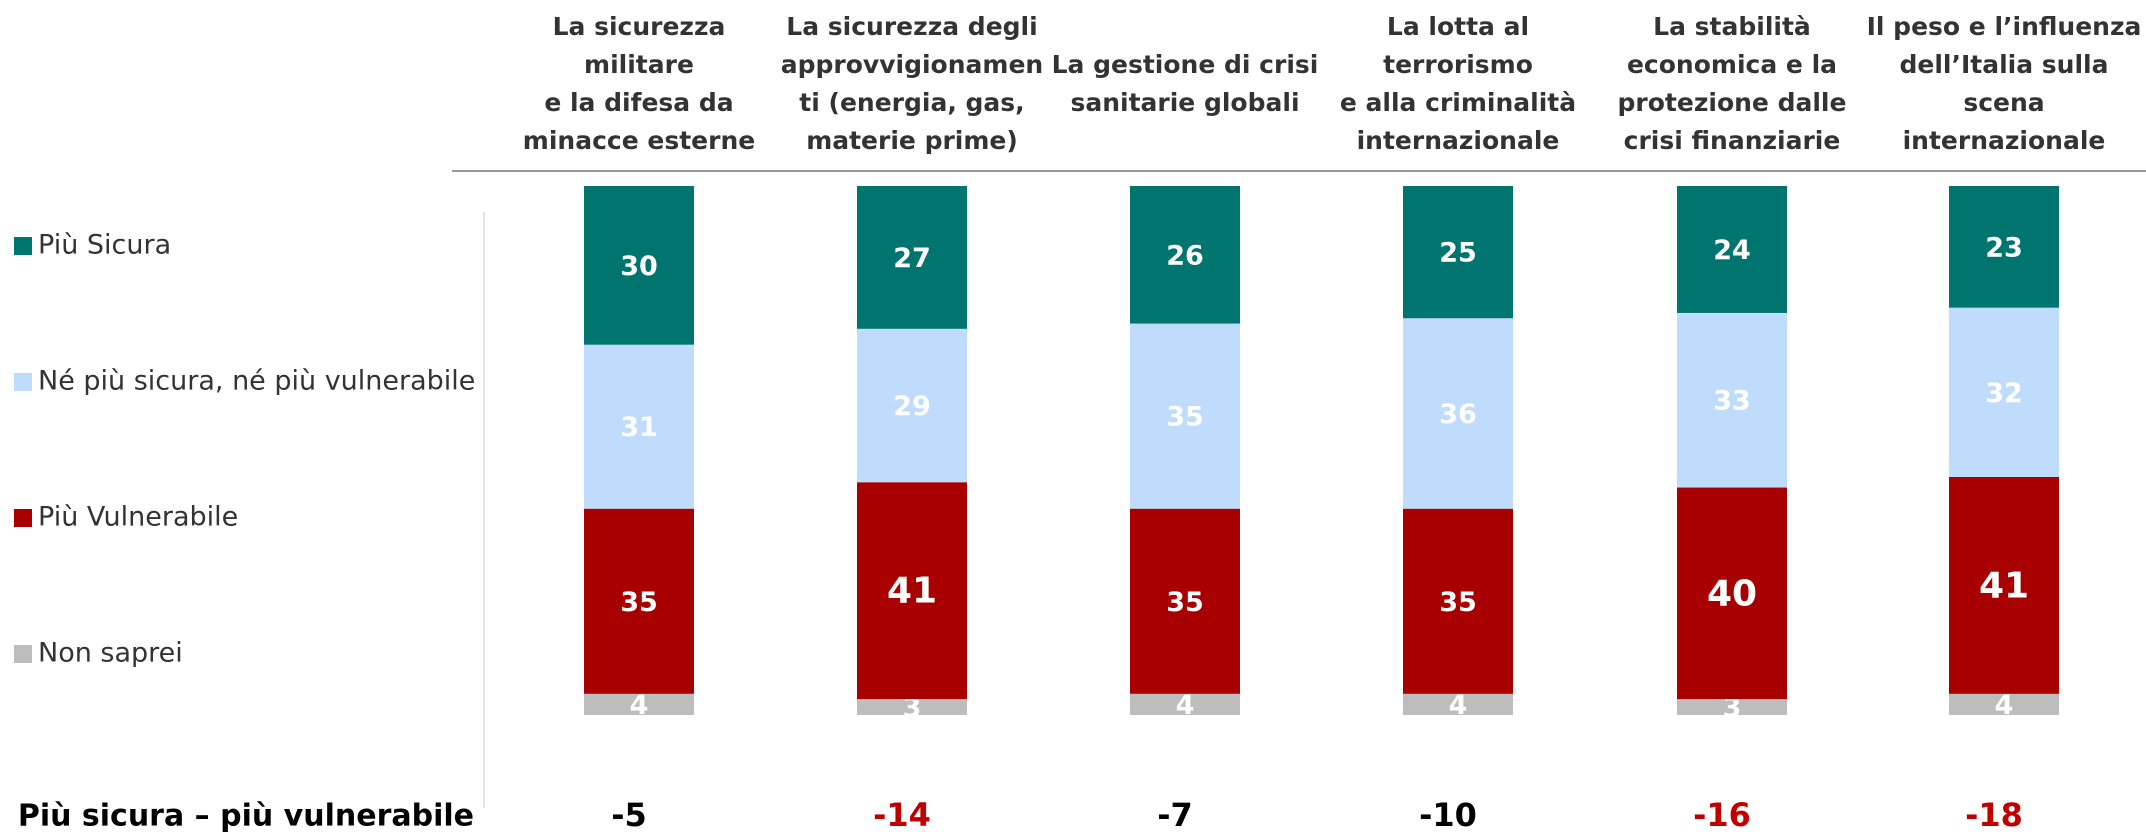  I want to click on data-label: 23, so click(2004, 247).